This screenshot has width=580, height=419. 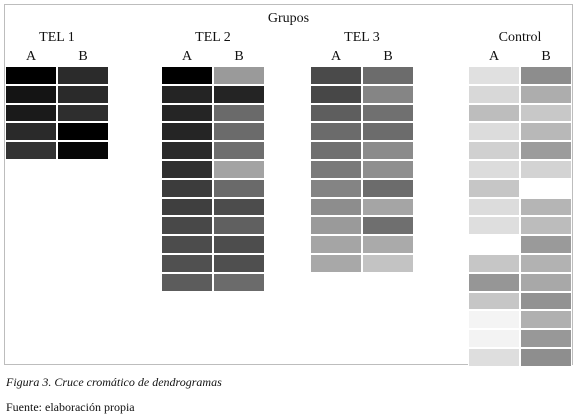 What do you see at coordinates (288, 18) in the screenshot?
I see `groups-title: Grupos` at bounding box center [288, 18].